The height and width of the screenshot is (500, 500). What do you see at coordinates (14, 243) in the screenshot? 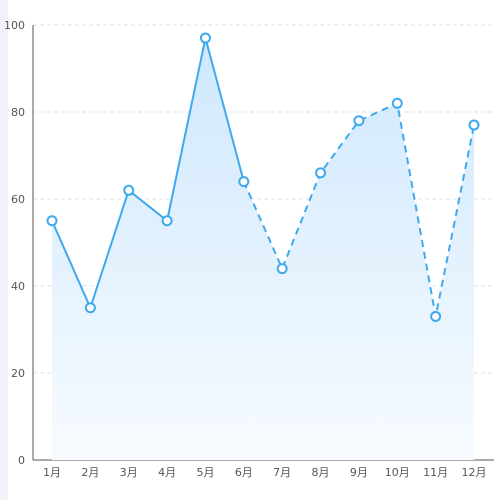
I see `y-tick-labels: 0 20 40 60 80 100` at bounding box center [14, 243].